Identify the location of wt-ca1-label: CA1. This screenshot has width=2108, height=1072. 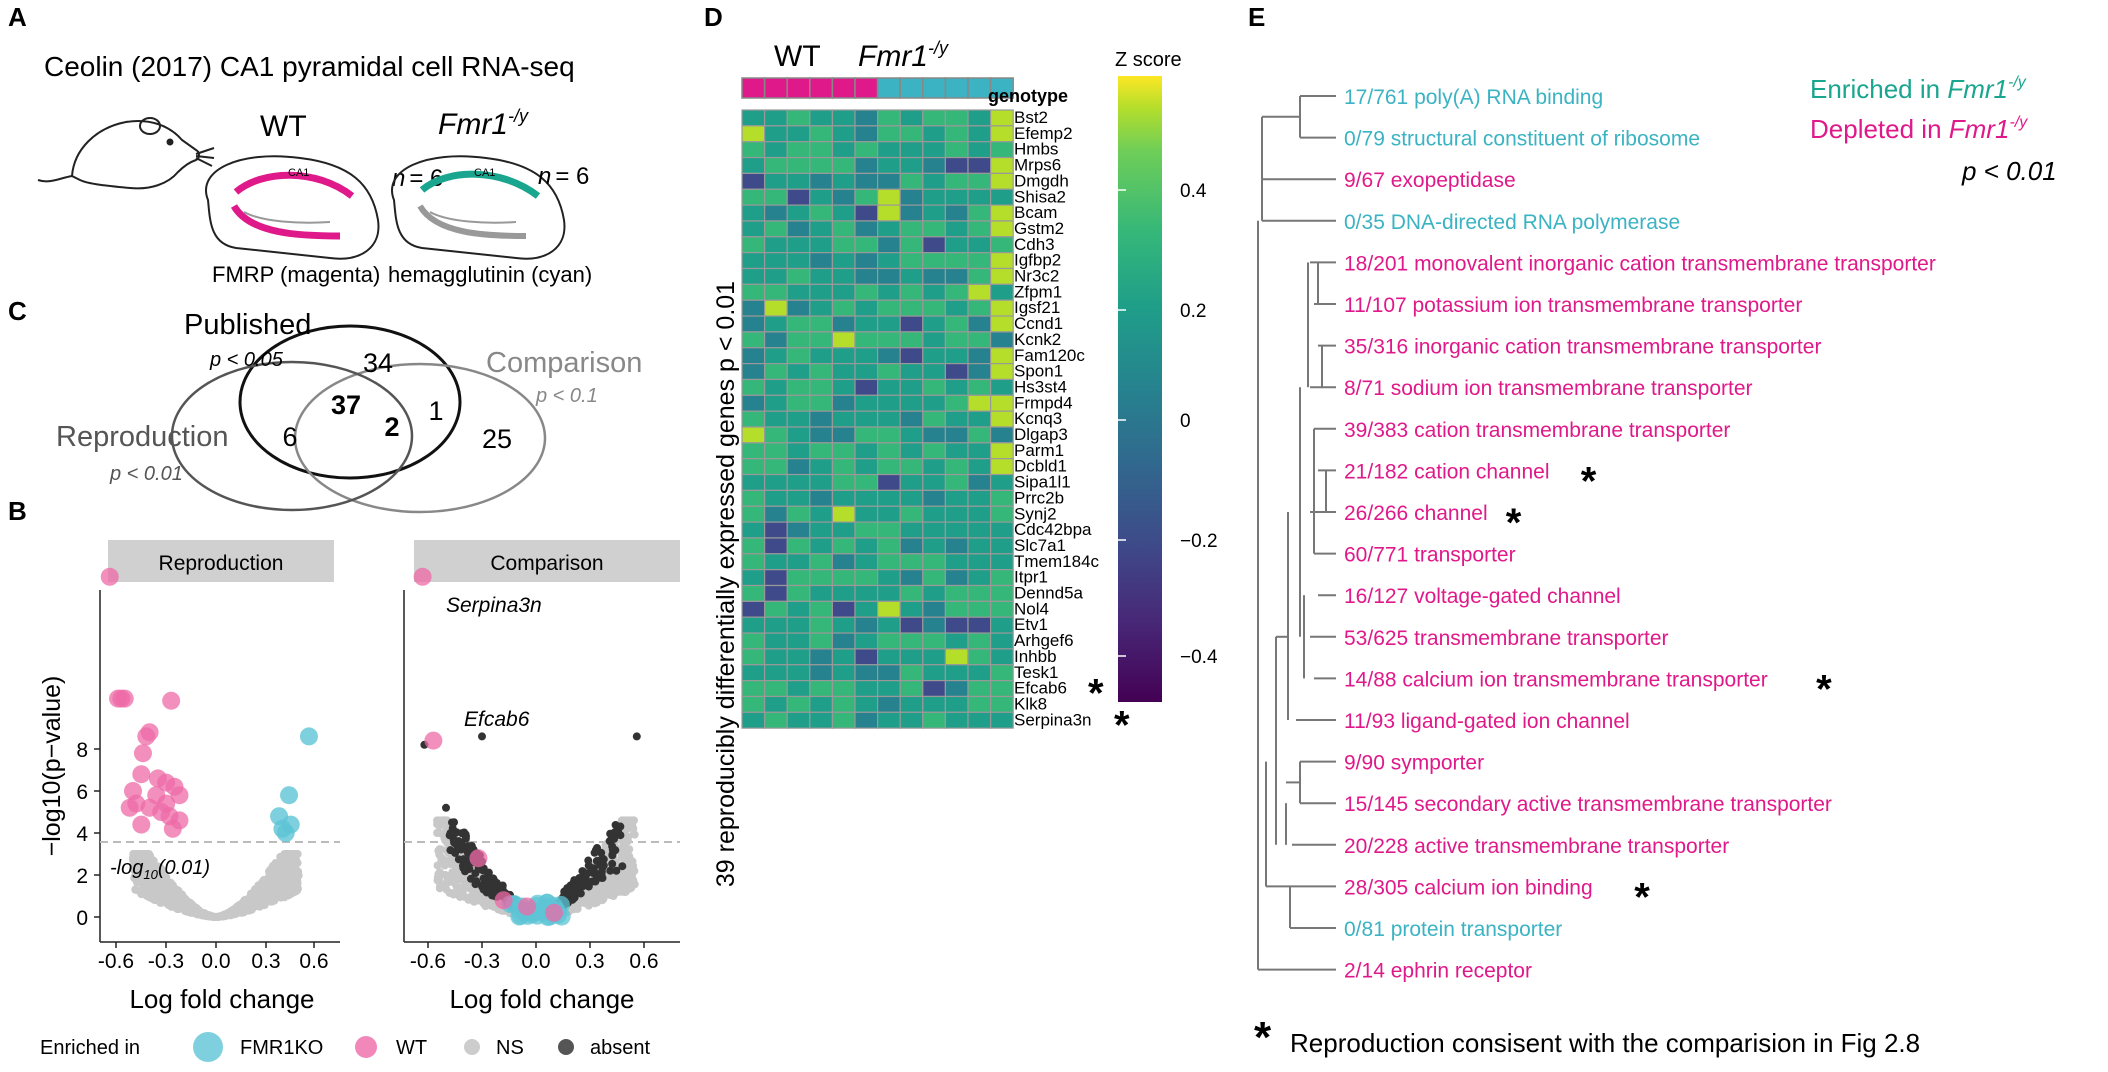
(298, 173).